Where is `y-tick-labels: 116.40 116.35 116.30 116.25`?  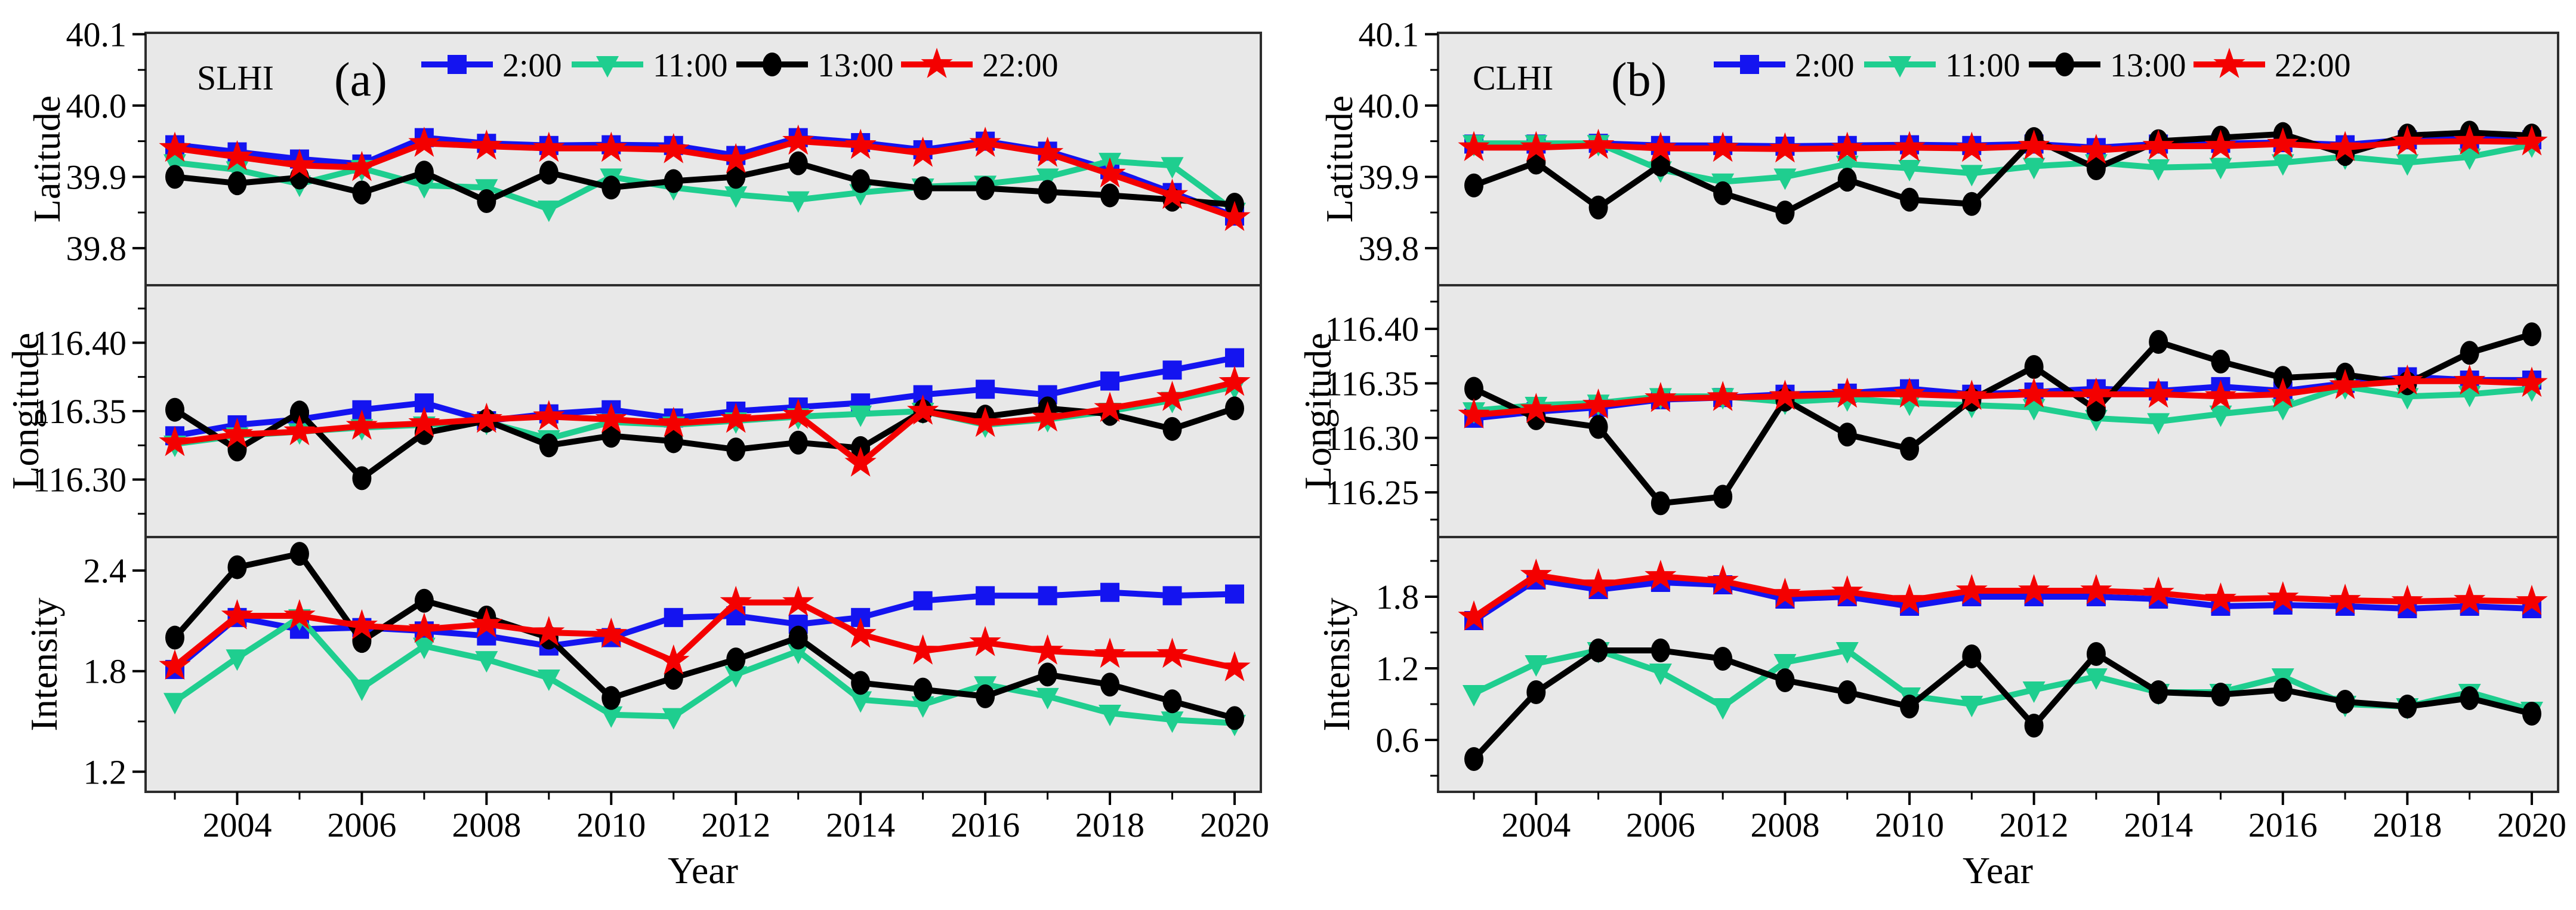 y-tick-labels: 116.40 116.35 116.30 116.25 is located at coordinates (1372, 411).